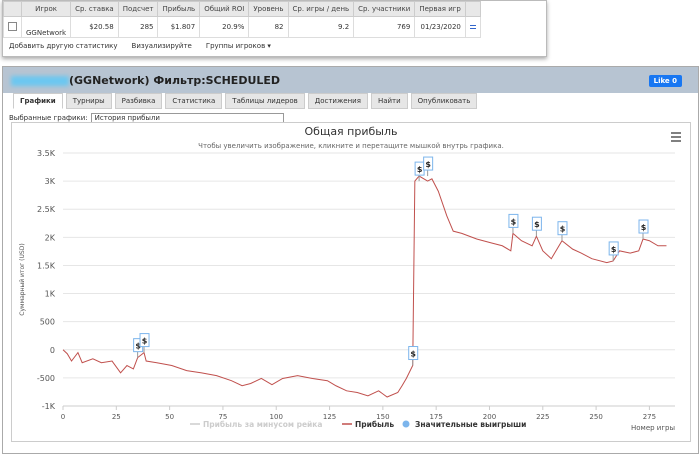  What do you see at coordinates (224, 27) in the screenshot?
I see `cell: 20.9%` at bounding box center [224, 27].